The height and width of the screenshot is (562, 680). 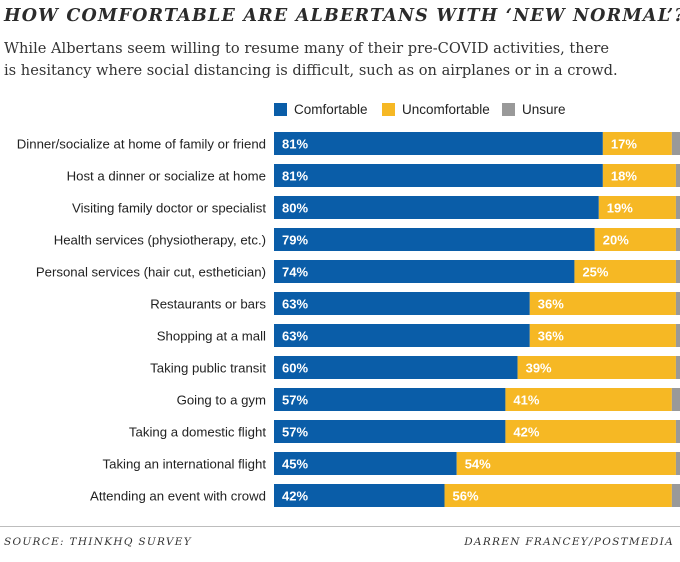 What do you see at coordinates (595, 272) in the screenshot?
I see `data-label-uncomfortable: 25%` at bounding box center [595, 272].